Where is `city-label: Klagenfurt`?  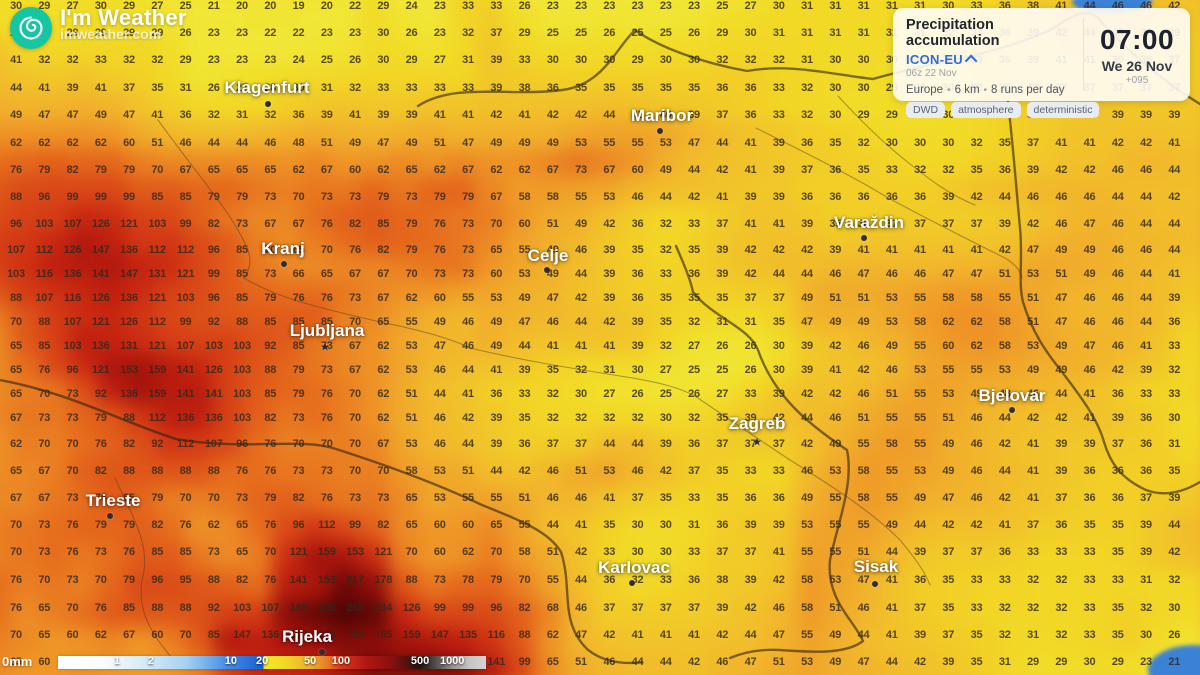
city-label: Klagenfurt is located at coordinates (267, 87).